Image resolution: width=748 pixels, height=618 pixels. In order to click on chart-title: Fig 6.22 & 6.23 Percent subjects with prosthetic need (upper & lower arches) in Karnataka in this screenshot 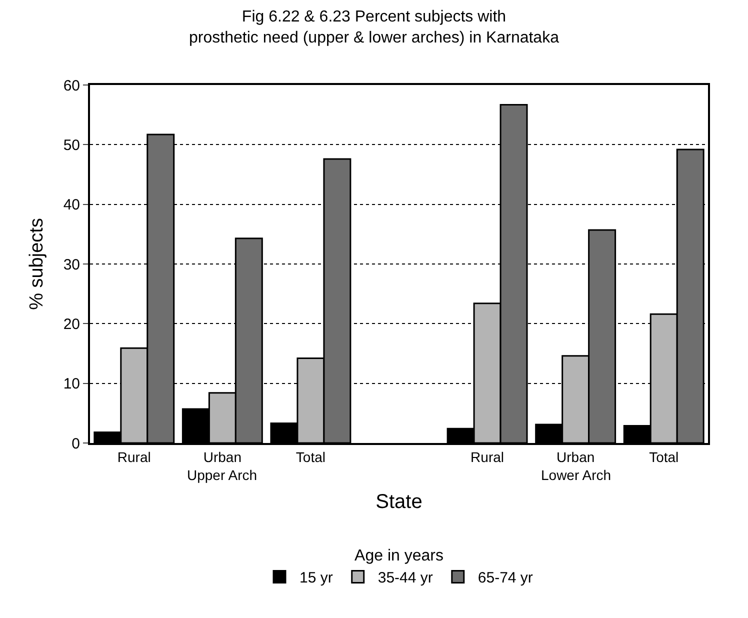, I will do `click(374, 27)`.